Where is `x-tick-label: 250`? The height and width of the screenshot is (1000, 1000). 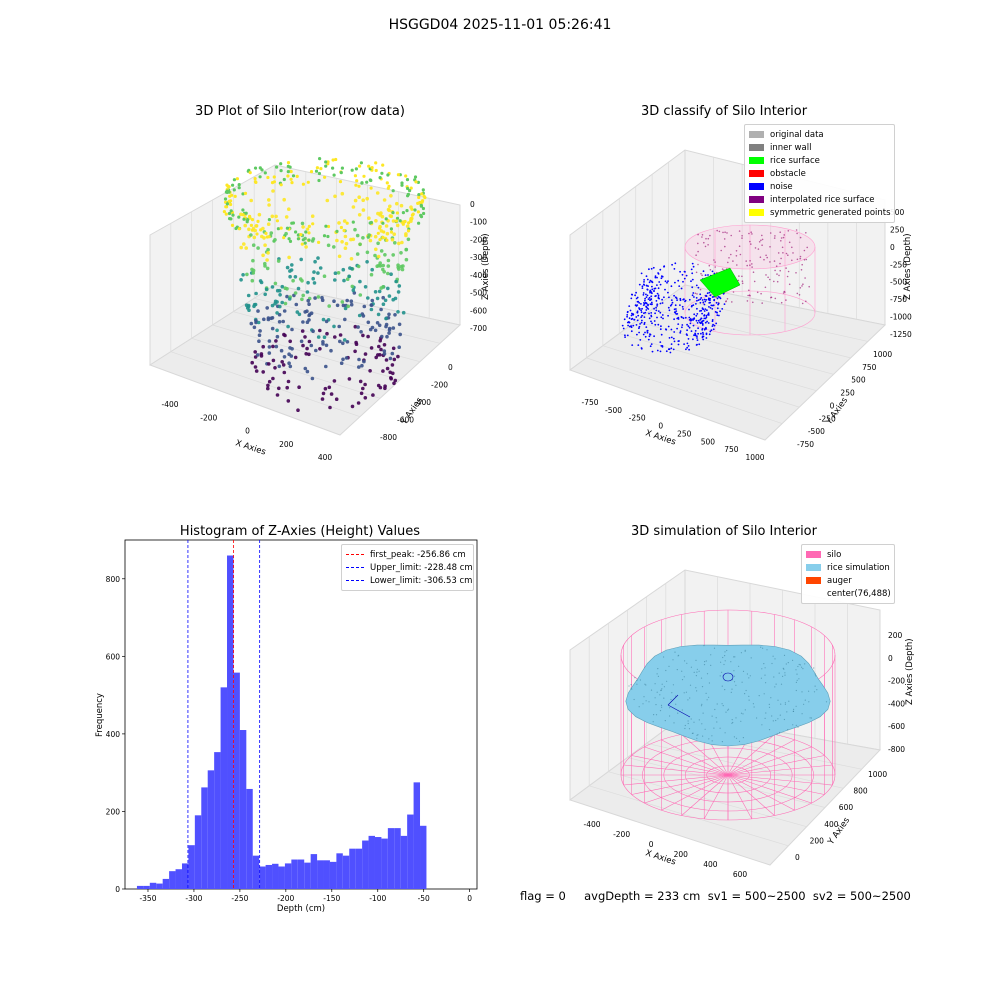
x-tick-label: 250 is located at coordinates (684, 433).